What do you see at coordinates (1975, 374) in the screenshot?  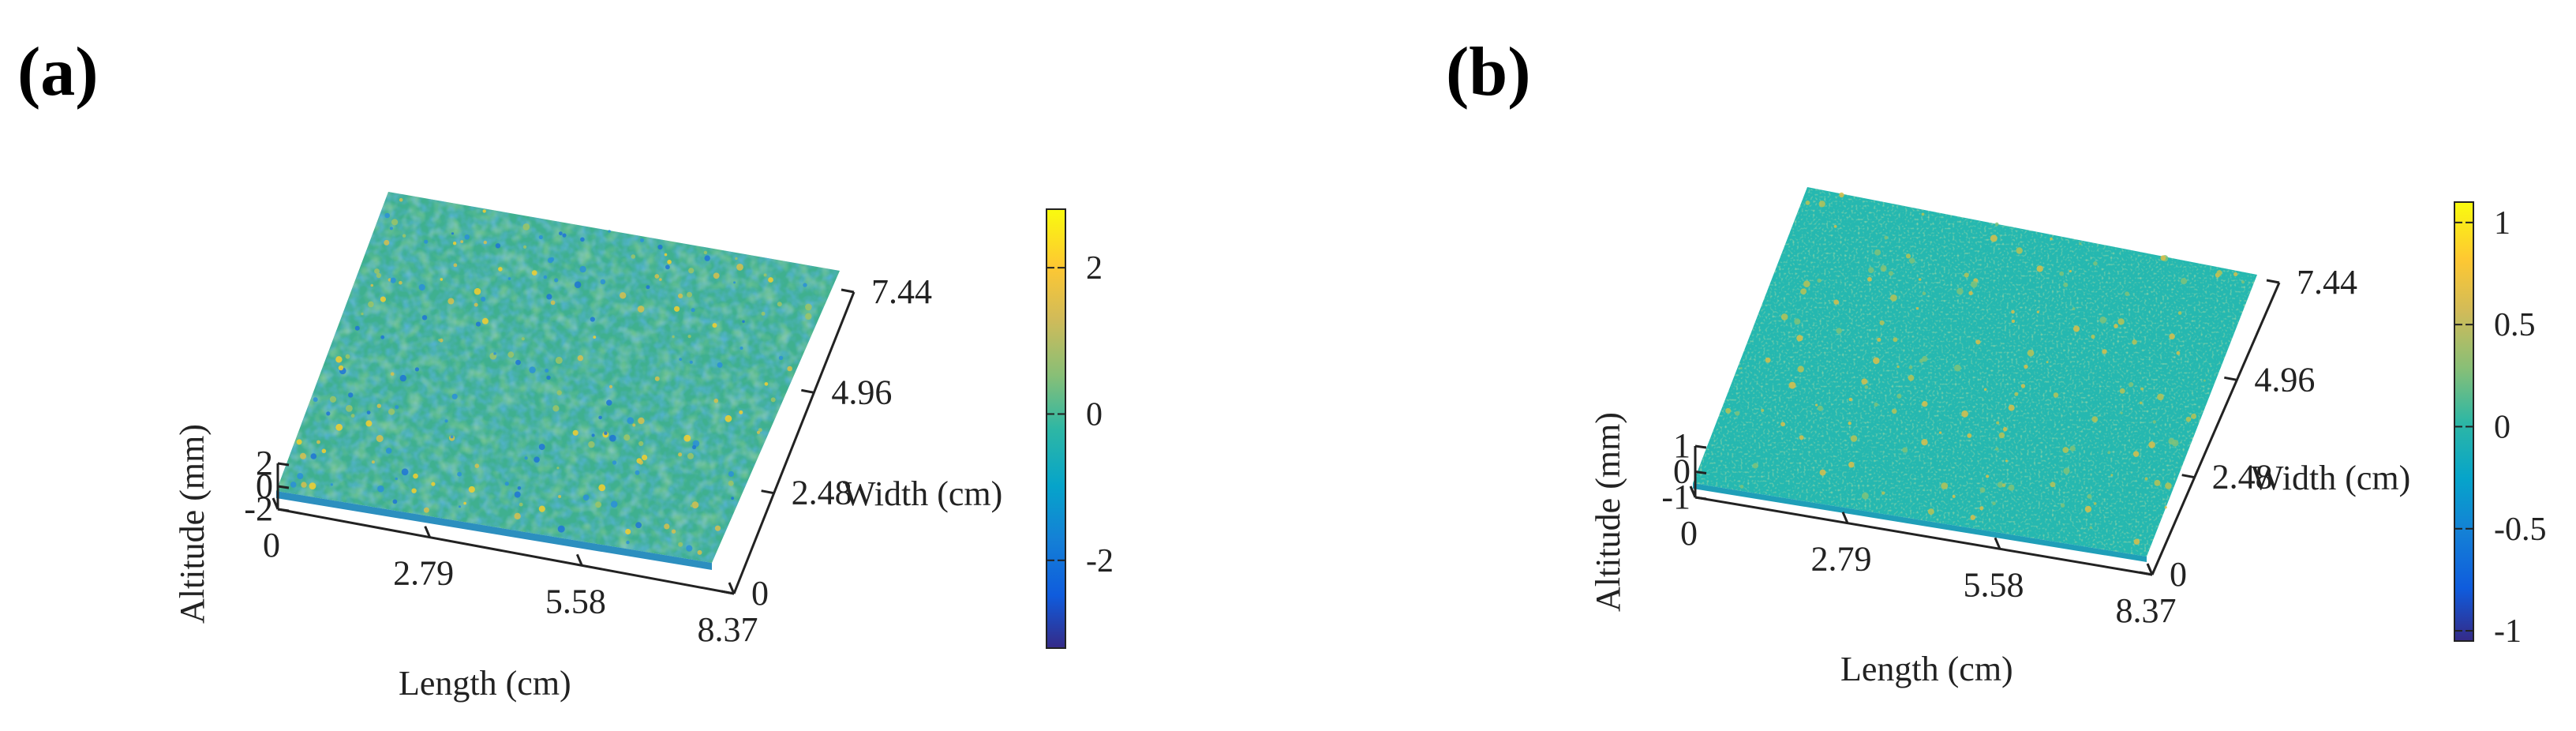 I see `panel-b-surface` at bounding box center [1975, 374].